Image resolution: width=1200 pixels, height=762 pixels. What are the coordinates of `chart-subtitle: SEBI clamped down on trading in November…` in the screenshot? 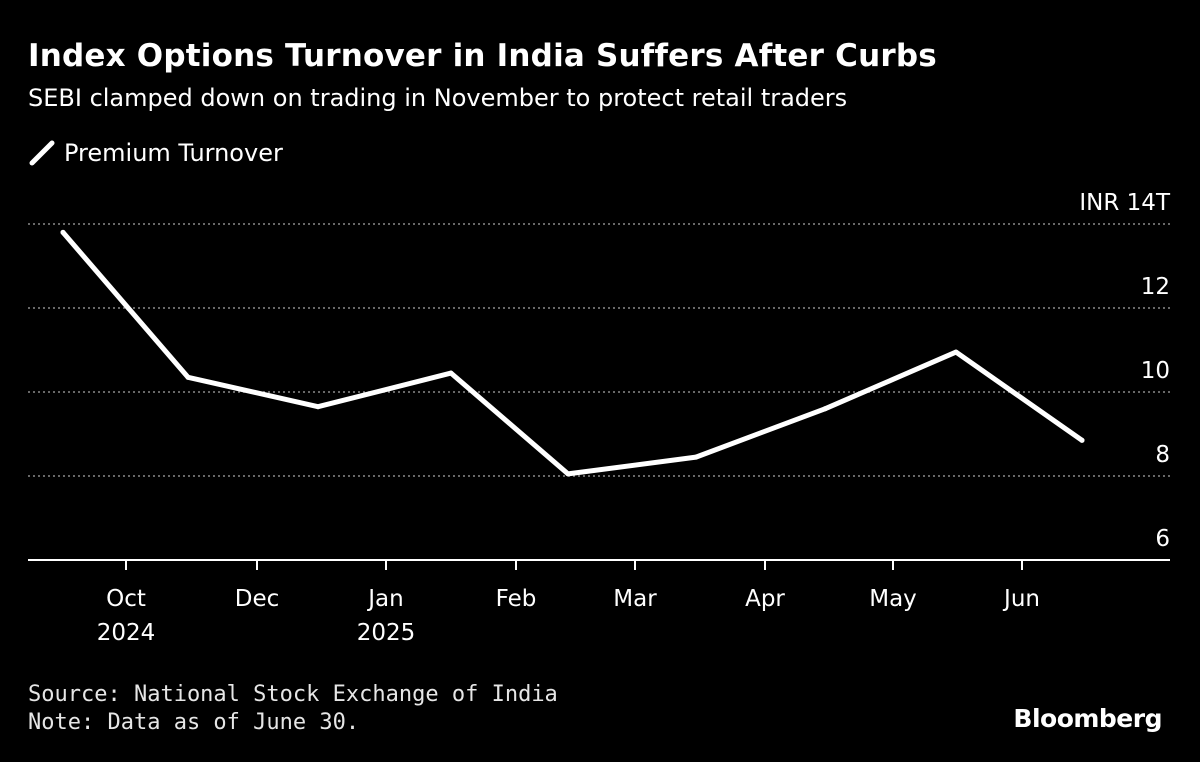 It's located at (438, 98).